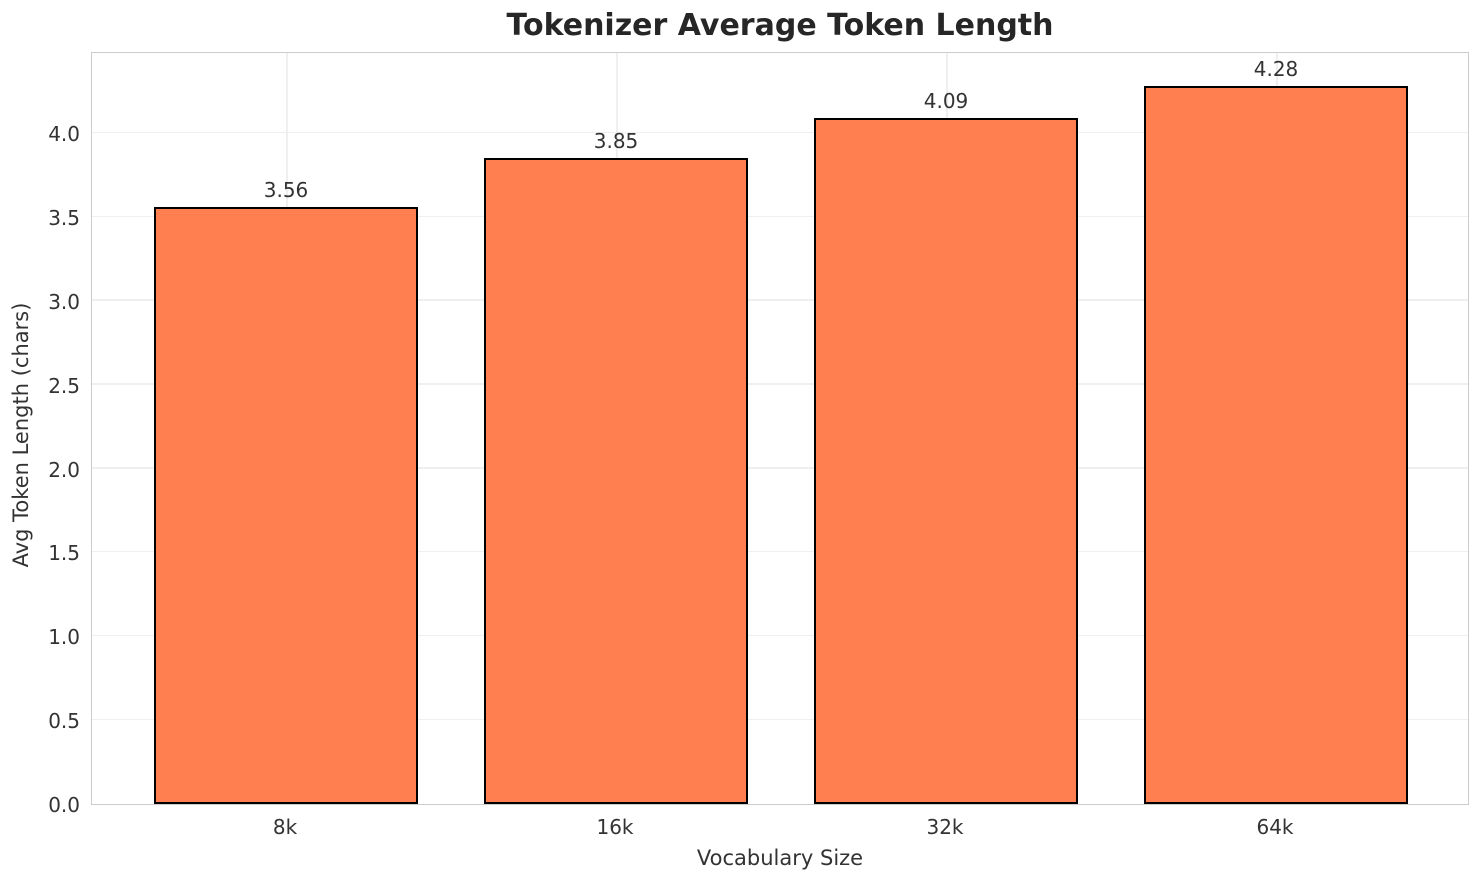 Image resolution: width=1484 pixels, height=885 pixels. What do you see at coordinates (780, 858) in the screenshot?
I see `x-axis-label: Vocabulary Size` at bounding box center [780, 858].